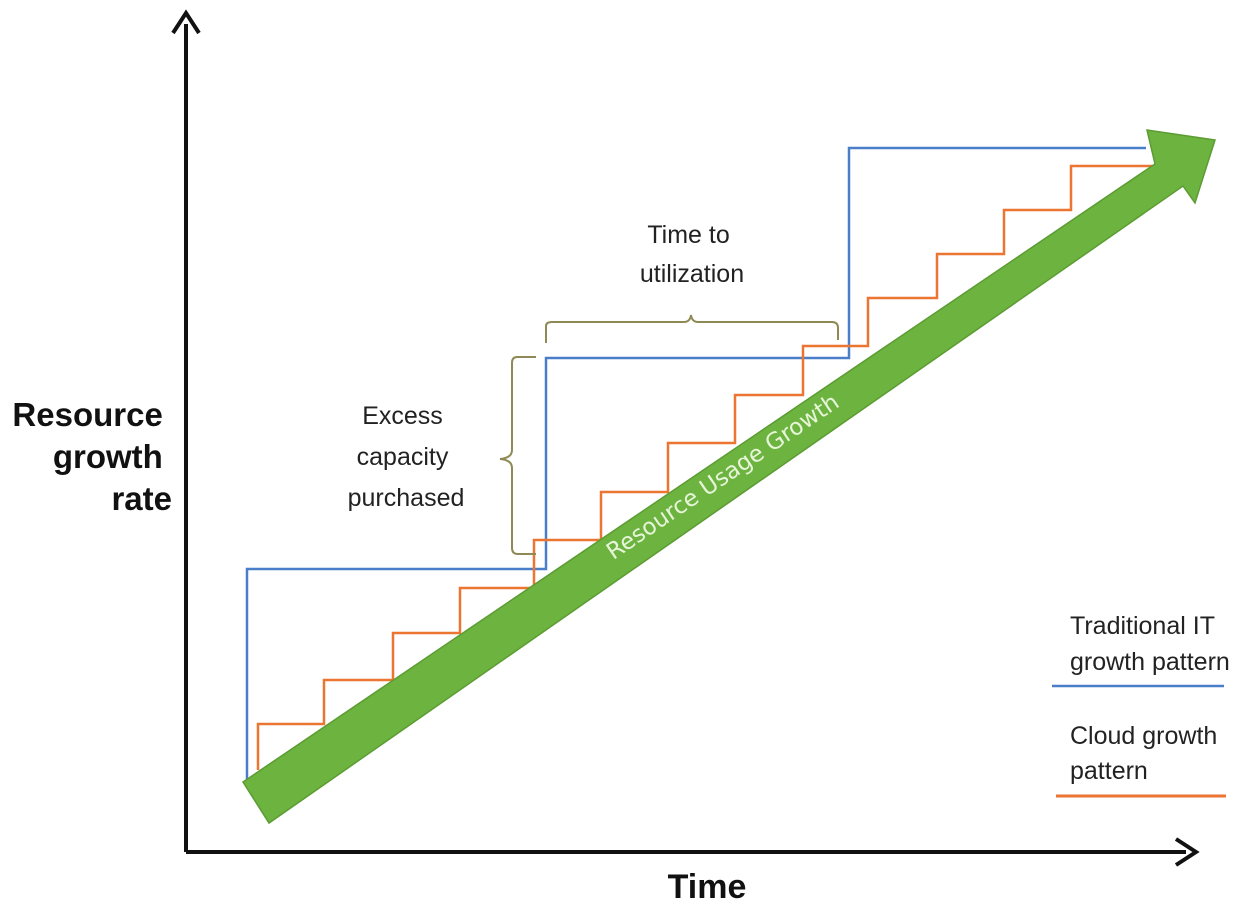 Image resolution: width=1239 pixels, height=904 pixels. I want to click on excess-capacity-brace, so click(517, 455).